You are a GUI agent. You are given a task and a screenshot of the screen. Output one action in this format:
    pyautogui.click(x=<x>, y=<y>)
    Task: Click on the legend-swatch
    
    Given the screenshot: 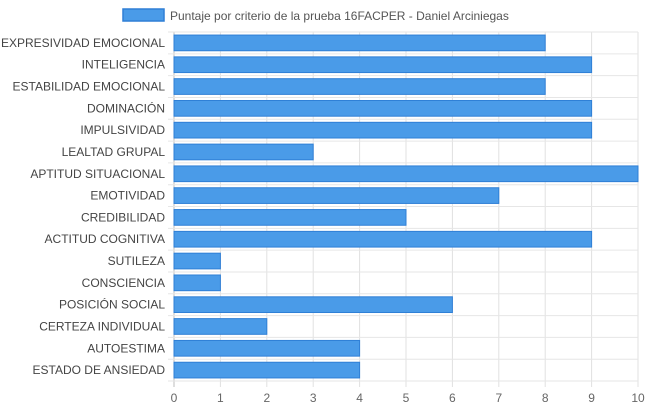 What is the action you would take?
    pyautogui.click(x=143, y=15)
    